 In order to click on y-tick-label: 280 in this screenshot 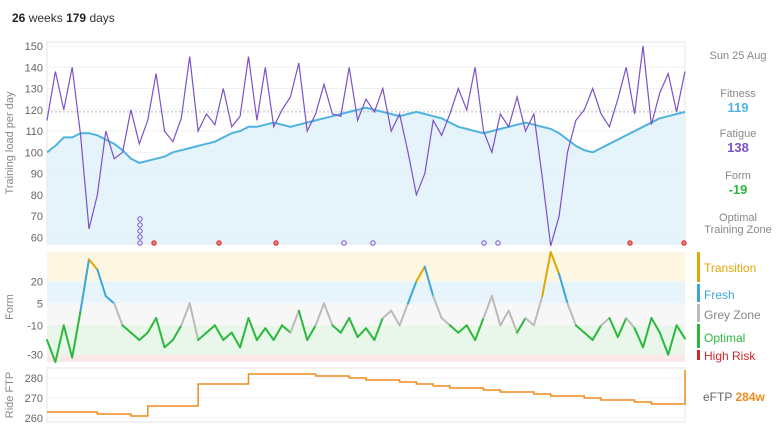, I will do `click(34, 379)`.